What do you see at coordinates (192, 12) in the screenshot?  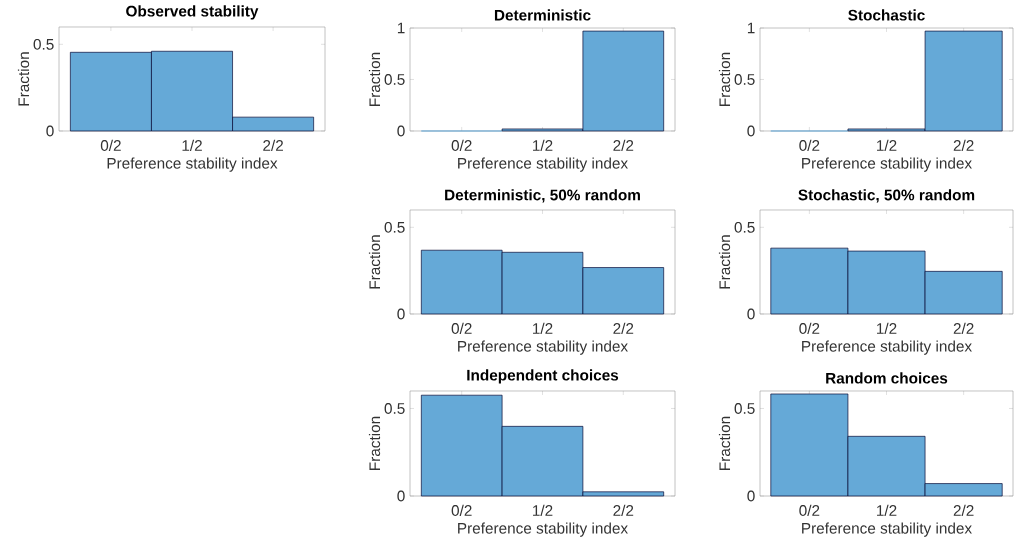 I see `chart-title: Observed stability` at bounding box center [192, 12].